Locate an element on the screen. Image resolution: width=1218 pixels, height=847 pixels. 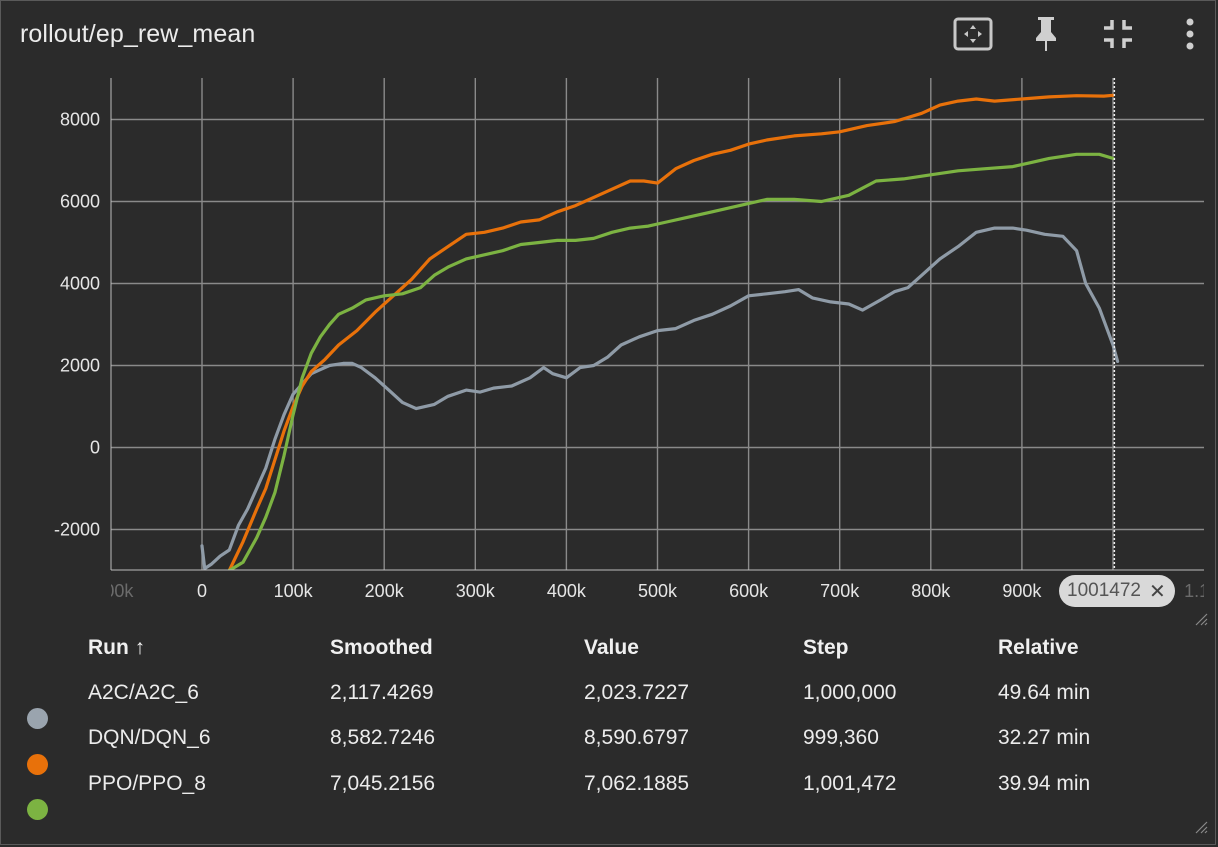
y-tick-label: -2000 is located at coordinates (77, 530).